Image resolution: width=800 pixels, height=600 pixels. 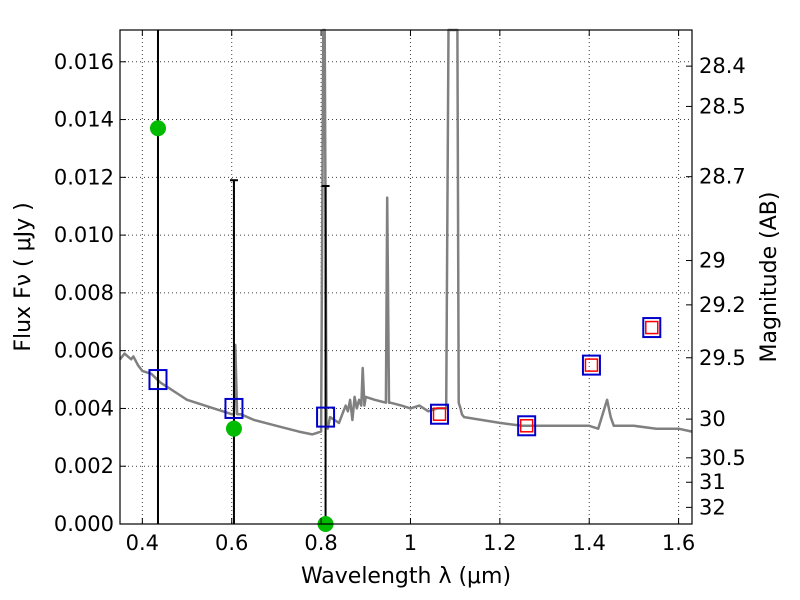 I want to click on y-tick-label: 0.004, so click(x=84, y=408).